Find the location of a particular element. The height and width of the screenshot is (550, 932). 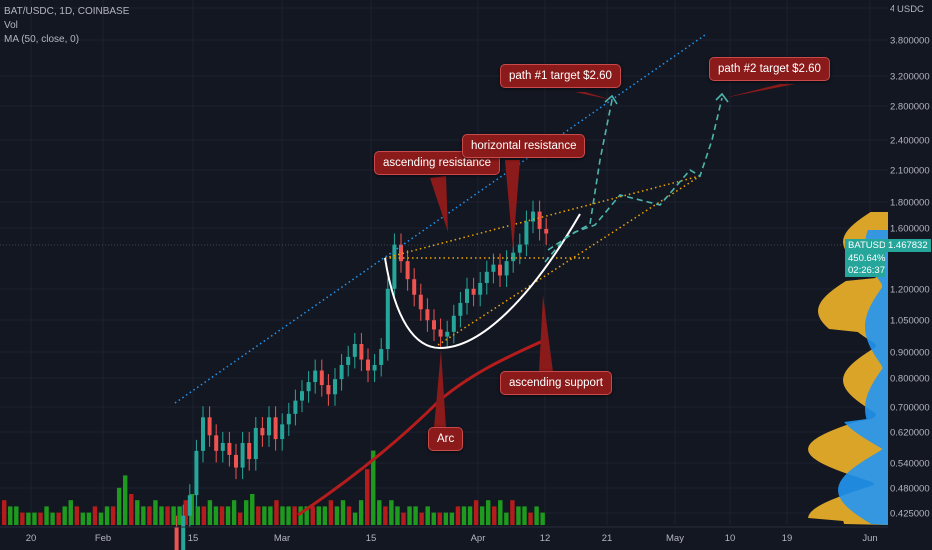

symbol-price-tag: BATUSDC is located at coordinates (869, 245).